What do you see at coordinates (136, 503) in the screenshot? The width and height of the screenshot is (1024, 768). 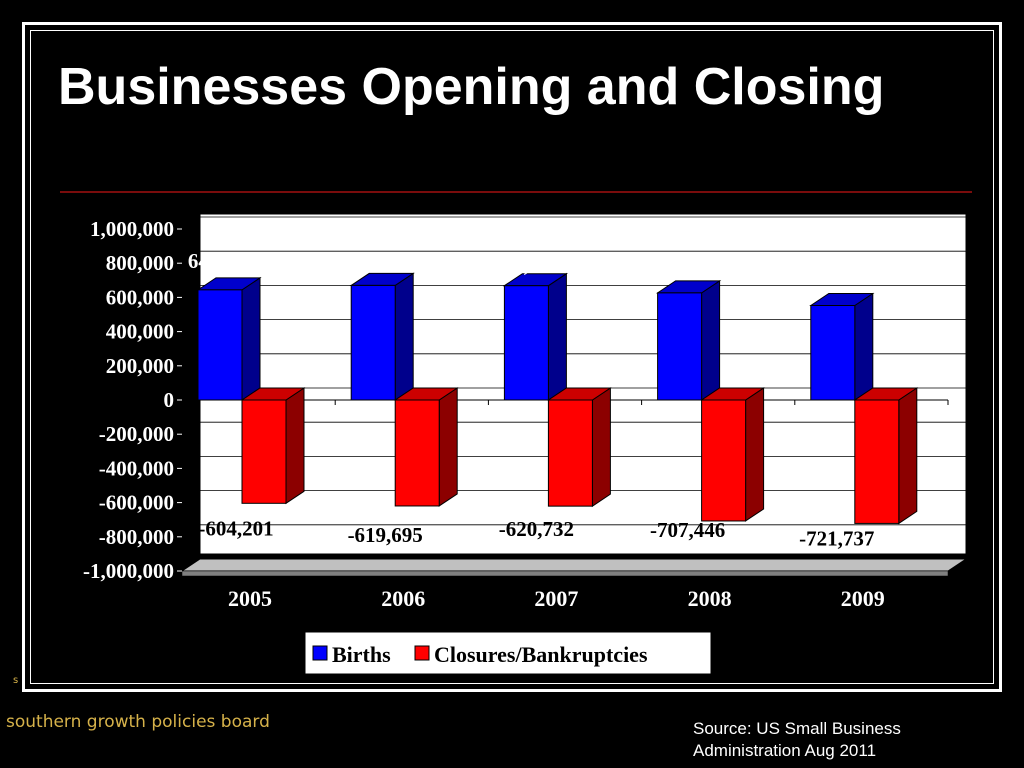 I see `y-tick-label: -600,000` at bounding box center [136, 503].